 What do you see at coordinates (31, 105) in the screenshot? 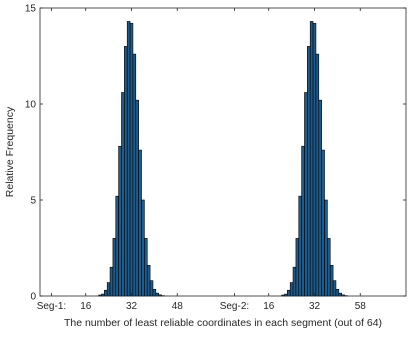
I see `y-tick-label: 10` at bounding box center [31, 105].